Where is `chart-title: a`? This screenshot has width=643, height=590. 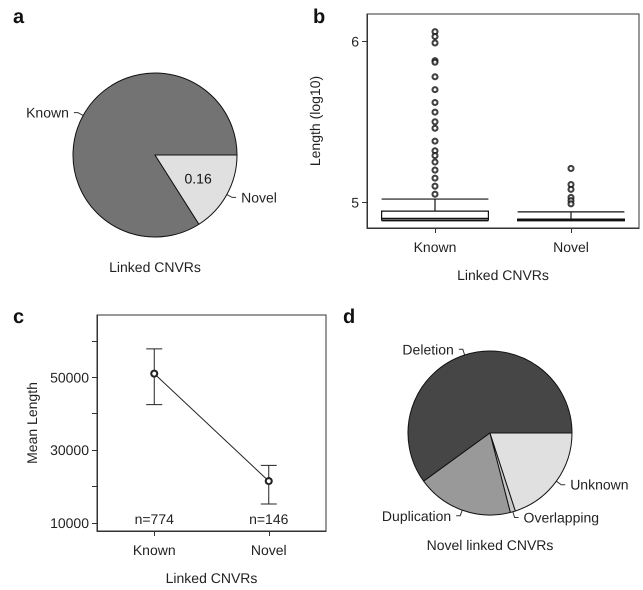 chart-title: a is located at coordinates (19, 17).